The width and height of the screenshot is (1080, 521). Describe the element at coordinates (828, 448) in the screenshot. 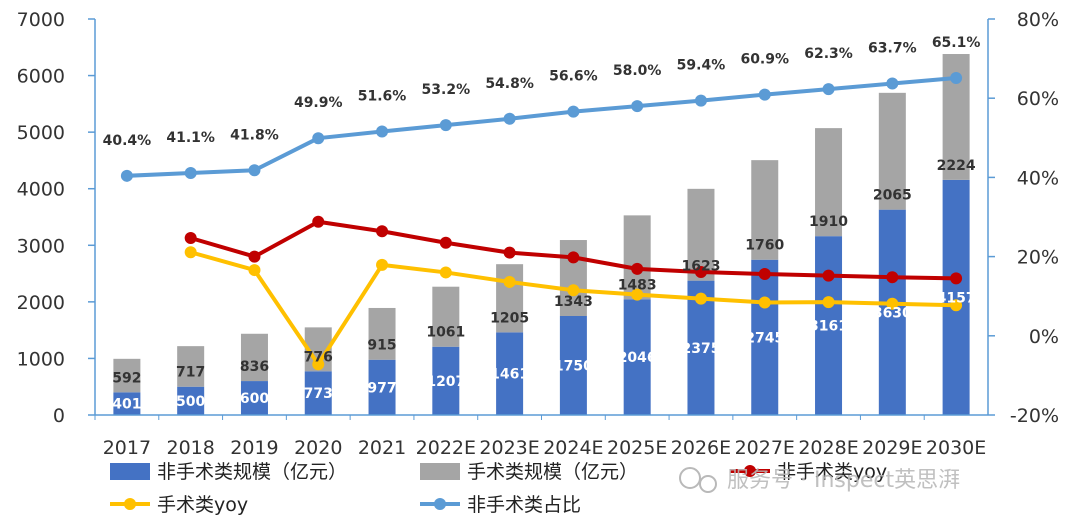

I see `xtick-label-2028E: 2028E` at that location.